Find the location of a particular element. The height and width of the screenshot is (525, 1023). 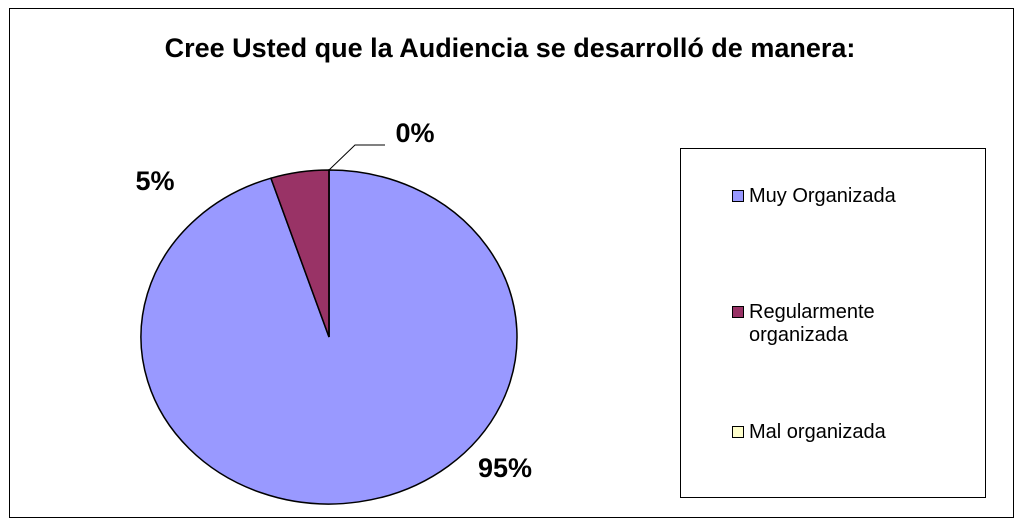

leader-line is located at coordinates (356, 157).